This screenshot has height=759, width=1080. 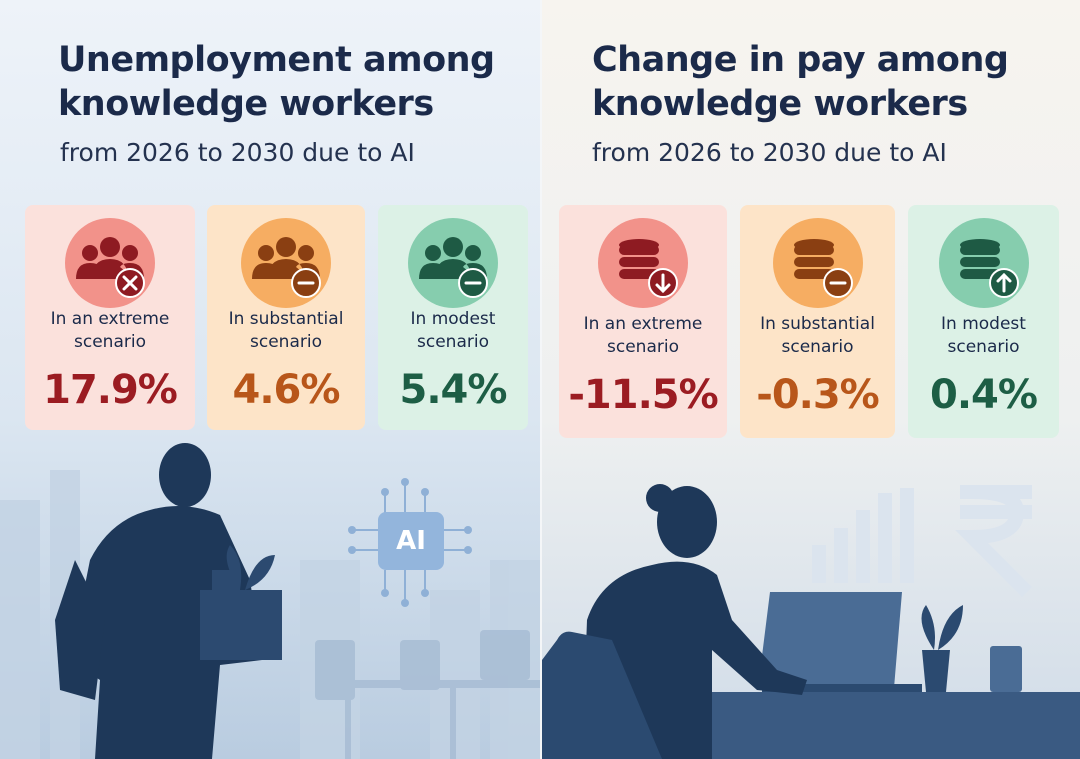 I want to click on scenario-card: In an extreme scenario 17.9%, so click(x=110, y=317).